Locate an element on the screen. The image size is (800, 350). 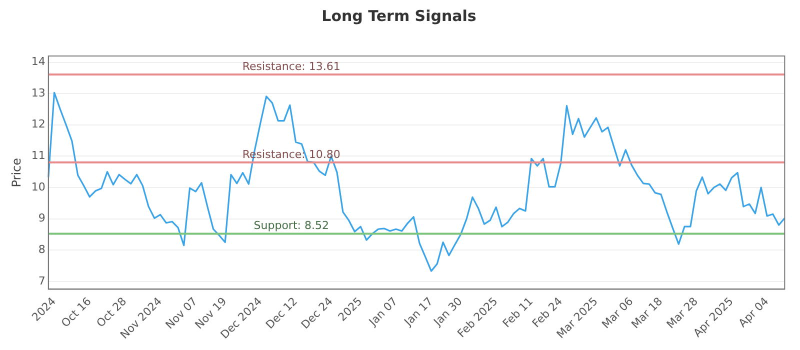
y-tick-label: 9 is located at coordinates (42, 218).